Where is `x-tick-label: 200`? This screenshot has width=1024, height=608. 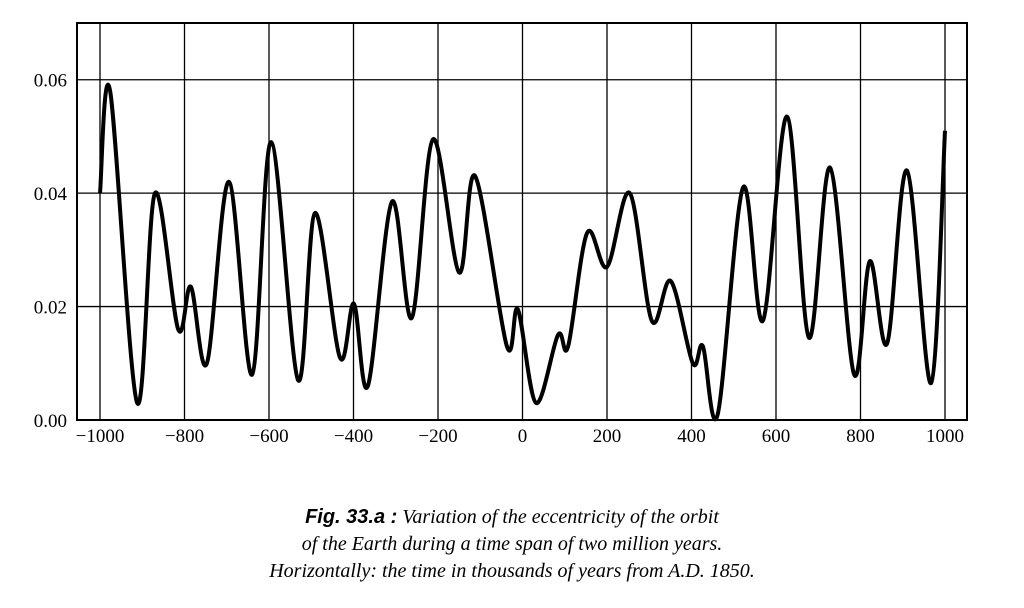
x-tick-label: 200 is located at coordinates (607, 436).